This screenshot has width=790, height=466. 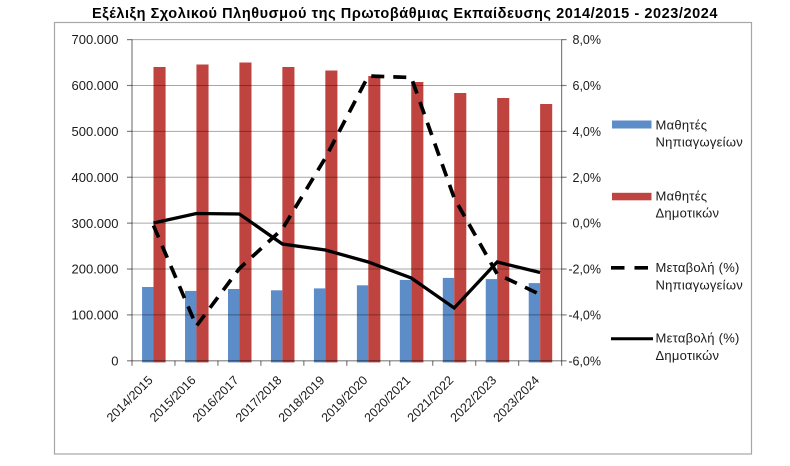 I want to click on svg-text: 700.000, so click(x=95, y=39).